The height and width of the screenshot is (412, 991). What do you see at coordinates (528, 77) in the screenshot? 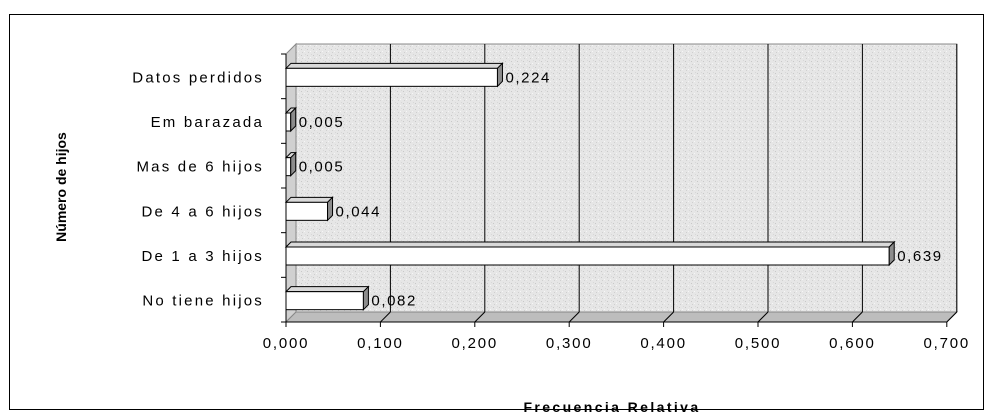
I see `data-label: 0,224` at bounding box center [528, 77].